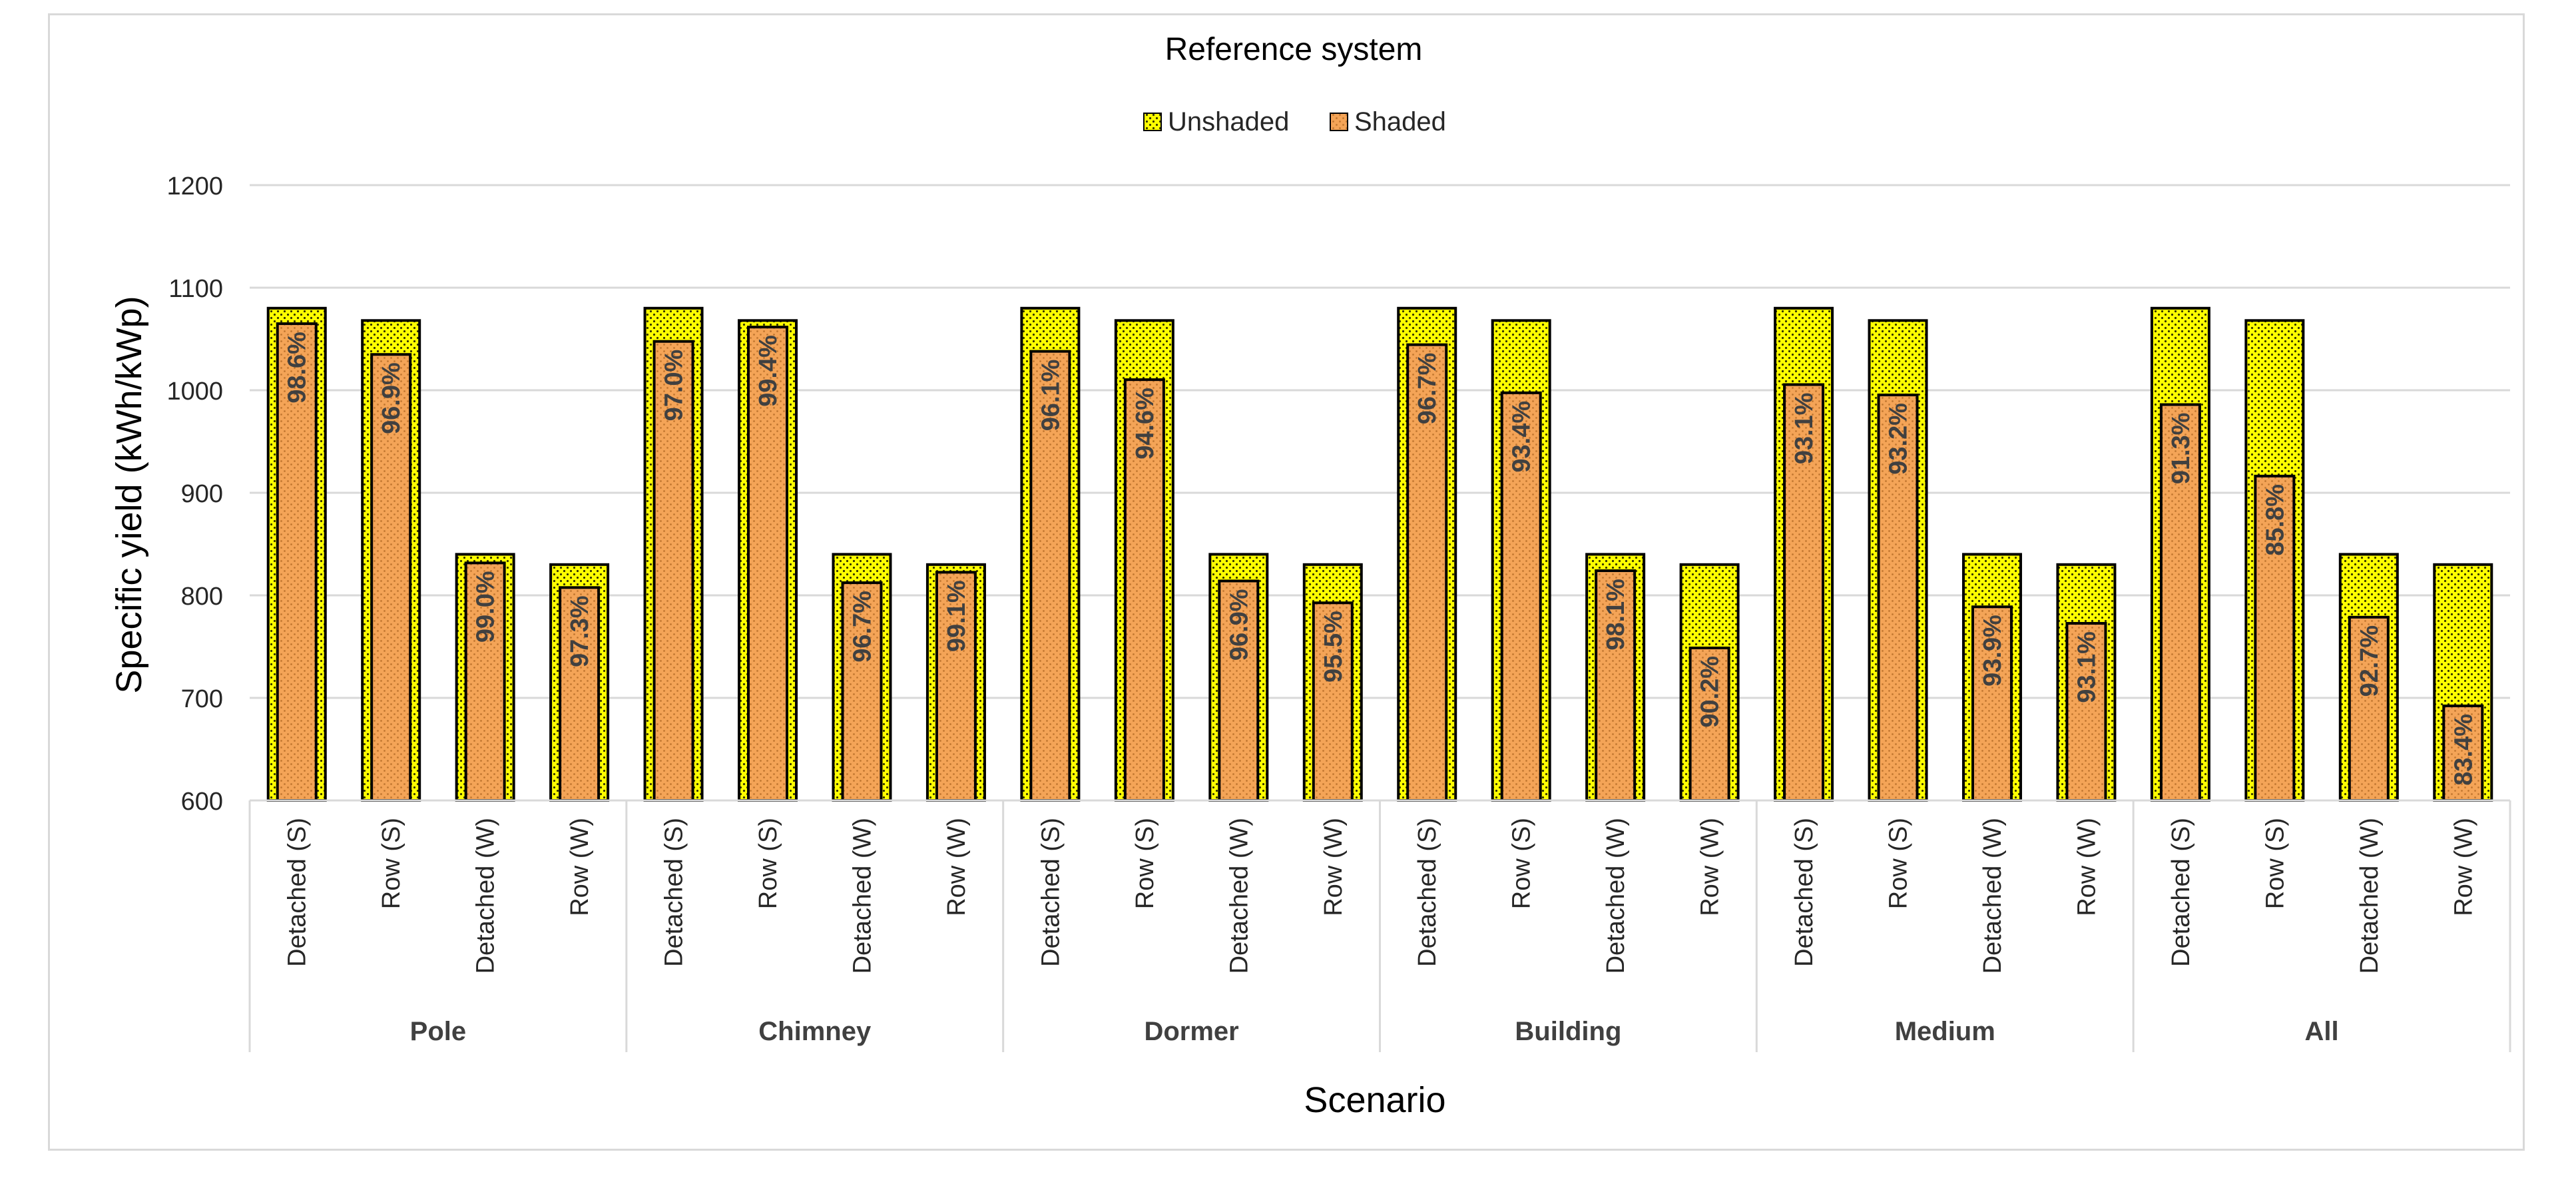 The width and height of the screenshot is (2576, 1188). Describe the element at coordinates (580, 631) in the screenshot. I see `data-label: 97.3%` at that location.